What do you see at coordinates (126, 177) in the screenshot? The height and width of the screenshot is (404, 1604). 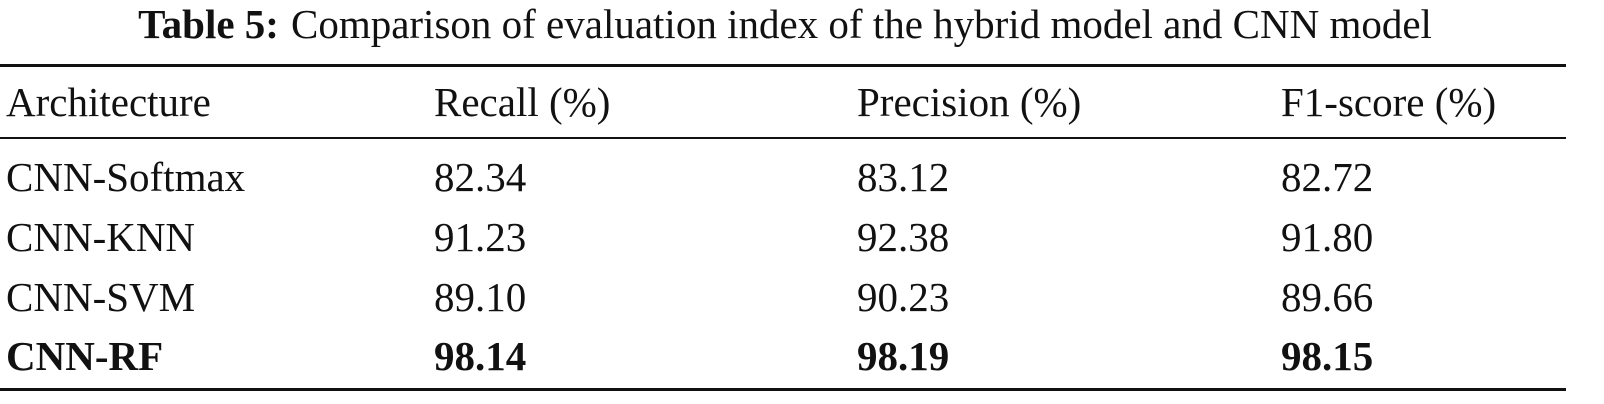 I see `table-cell: CNN-Softmax` at bounding box center [126, 177].